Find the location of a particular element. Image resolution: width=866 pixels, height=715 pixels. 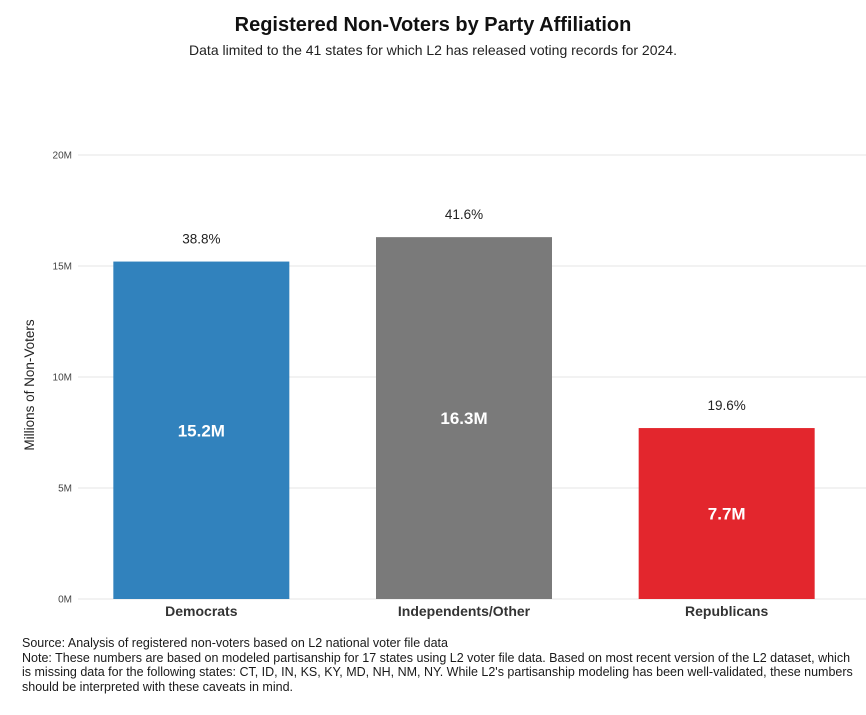

y-tick-label: 15M is located at coordinates (62, 267).